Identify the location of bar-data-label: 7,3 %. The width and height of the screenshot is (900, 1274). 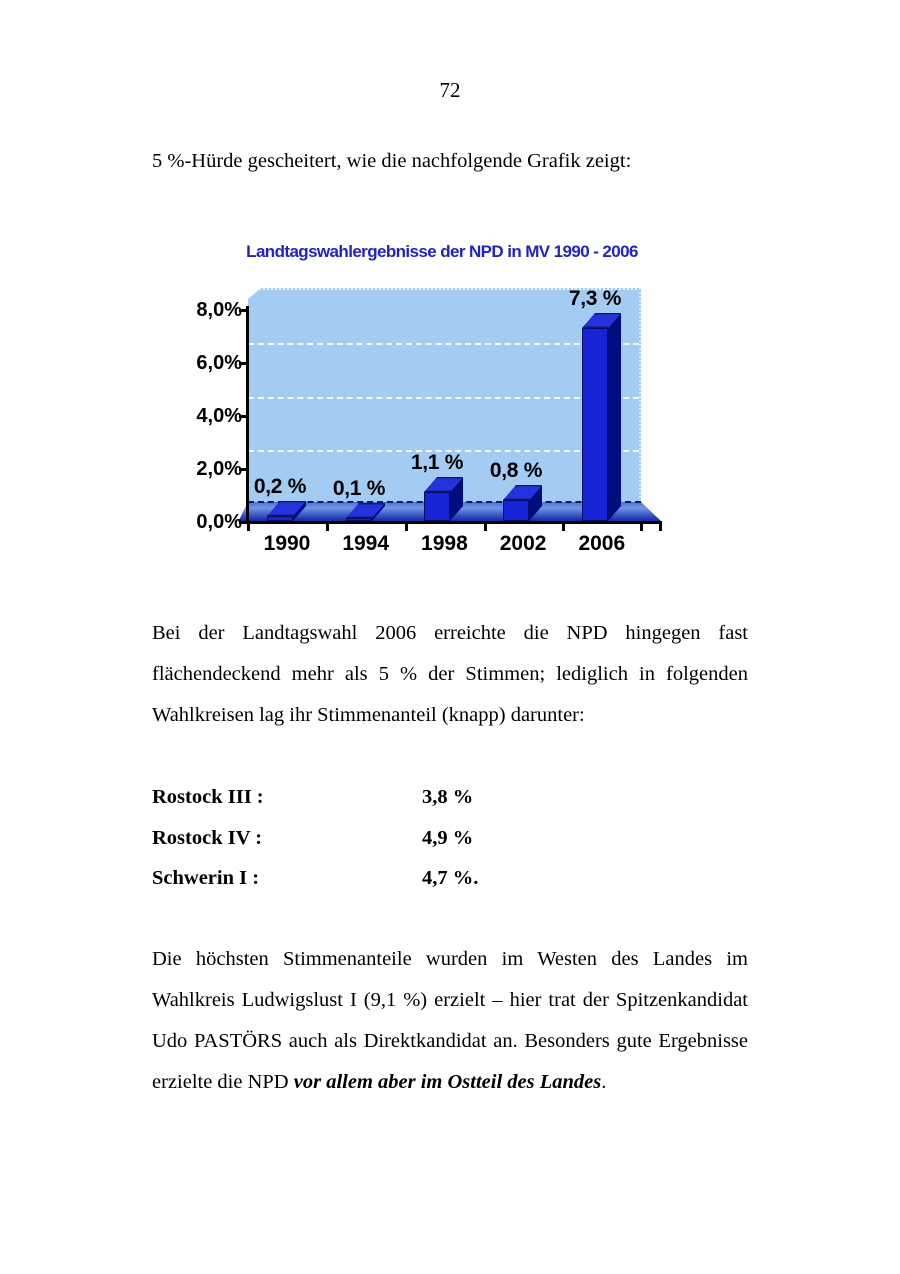
(595, 298).